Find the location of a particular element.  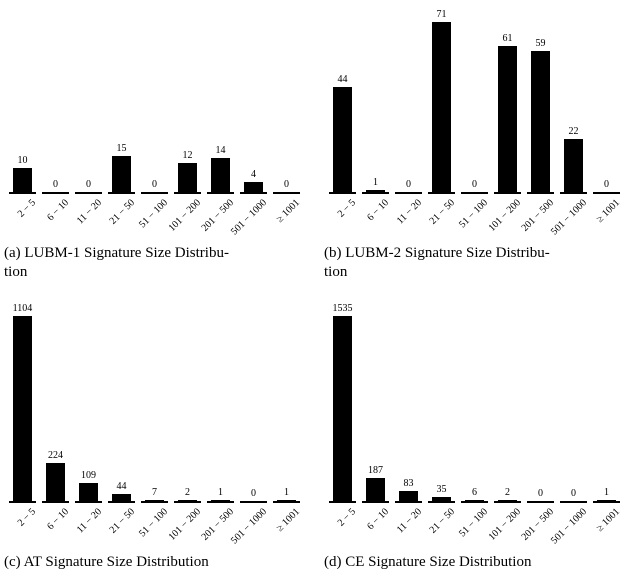

bar-value-label: 6 is located at coordinates (474, 492).